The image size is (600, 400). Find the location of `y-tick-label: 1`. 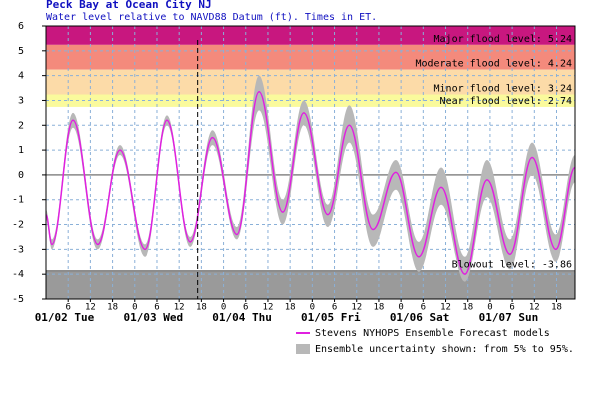

y-tick-label: 1 is located at coordinates (21, 150).